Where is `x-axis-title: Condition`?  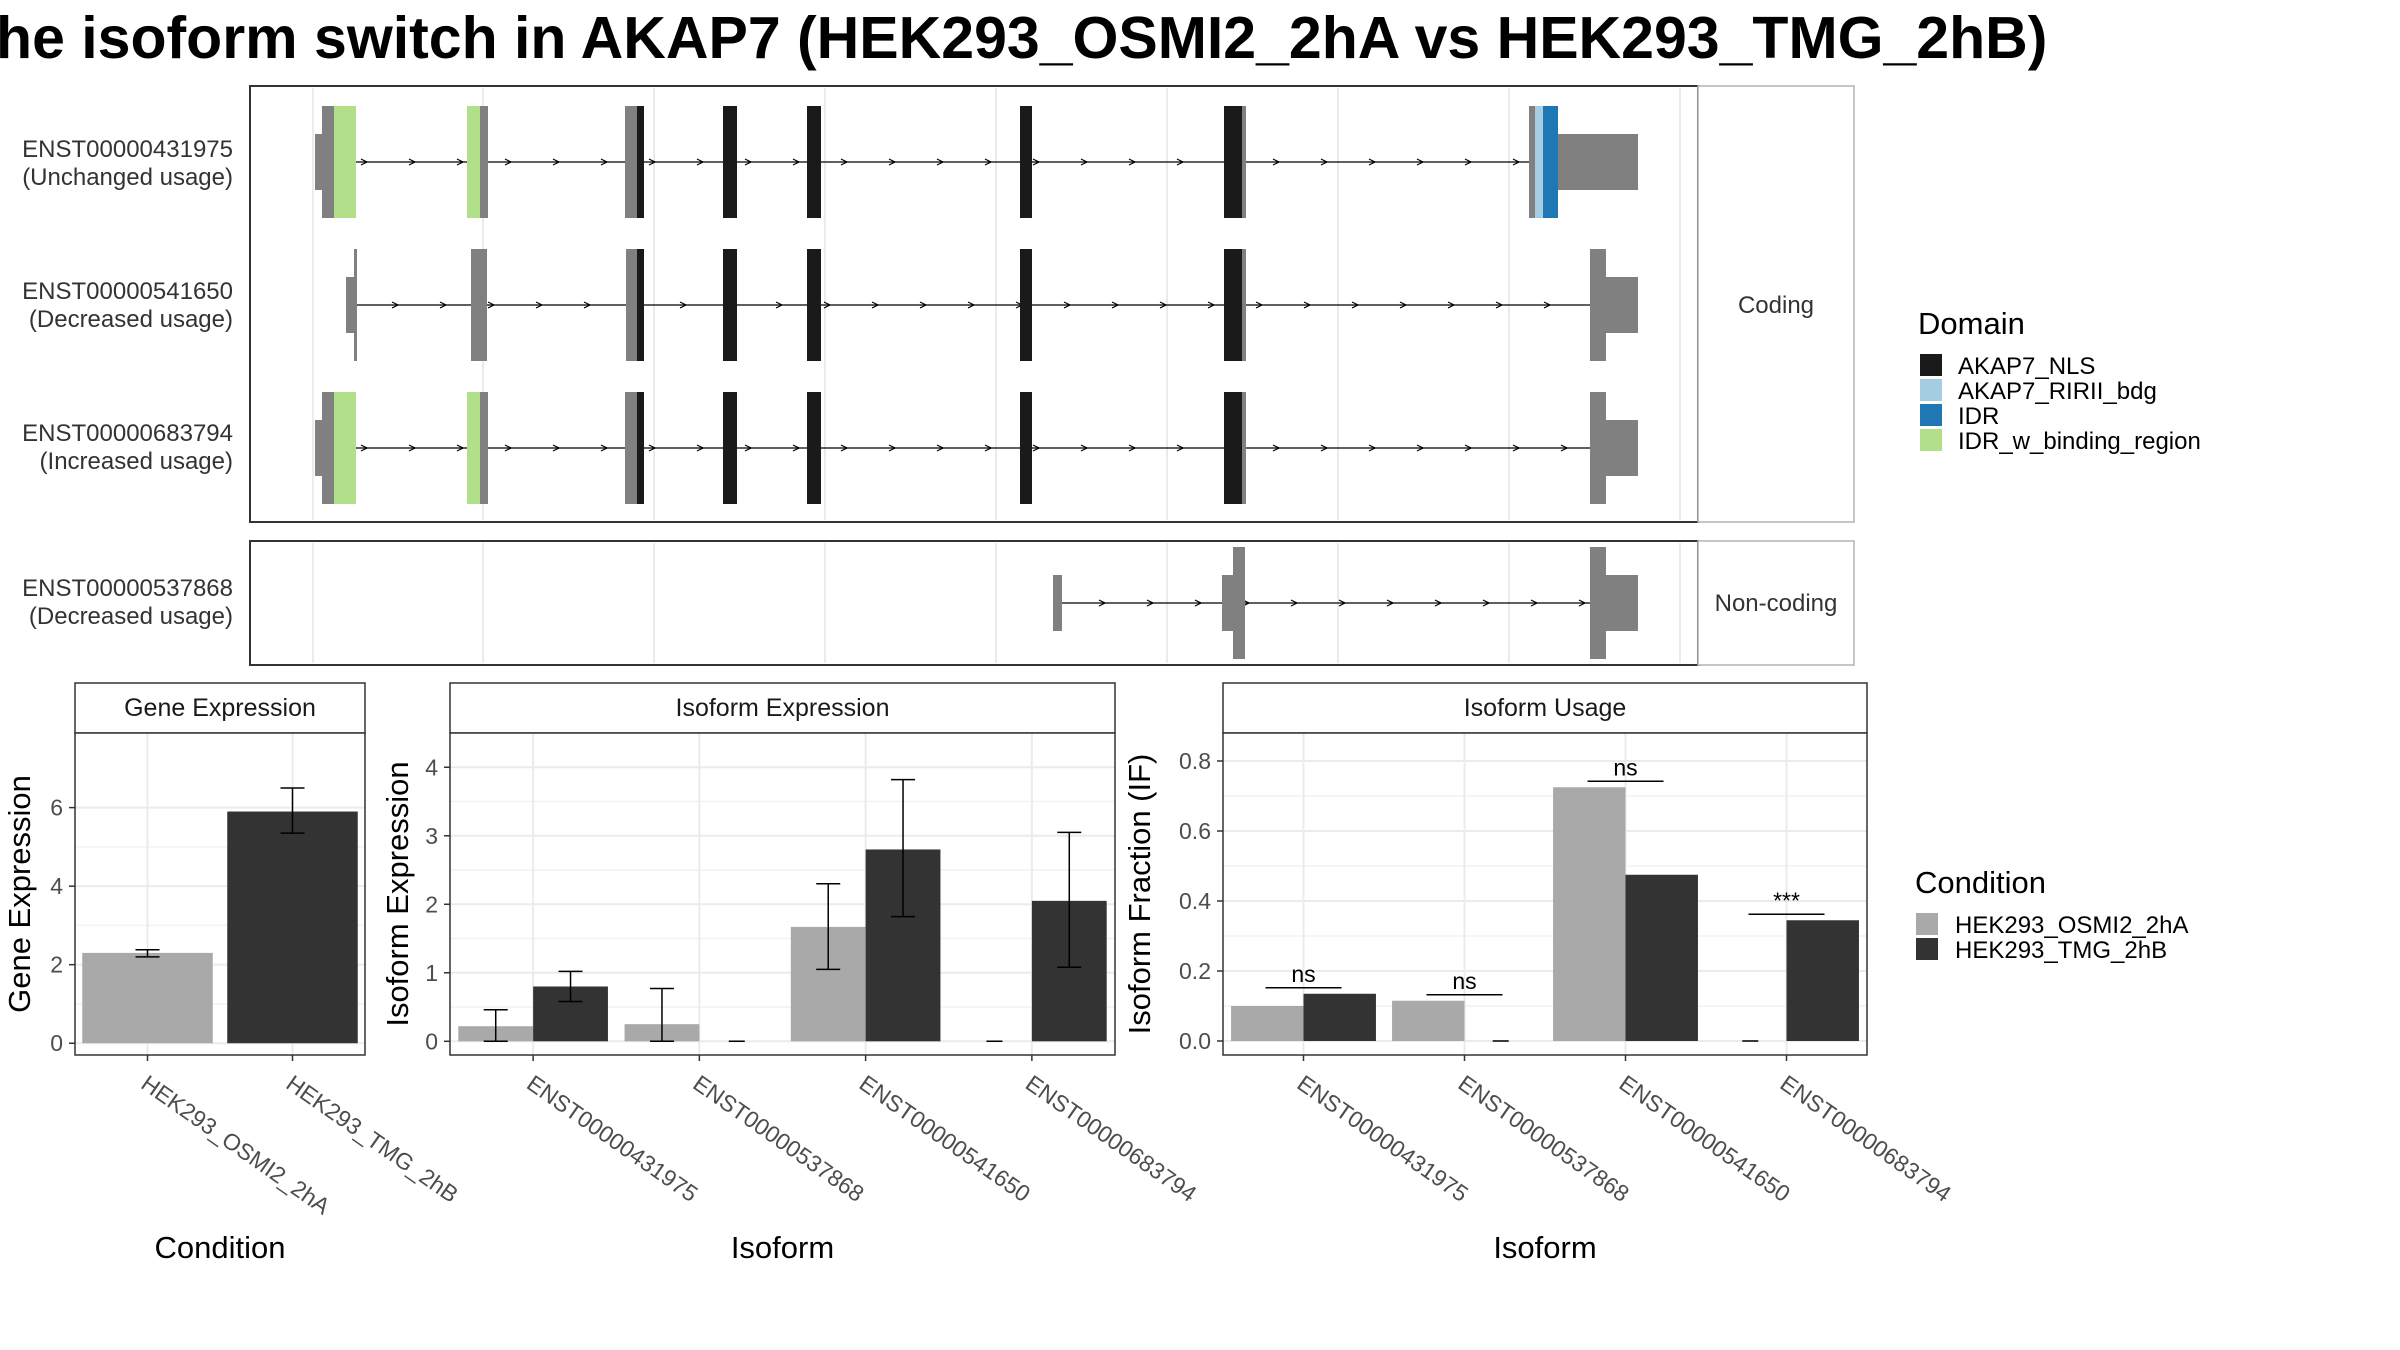
x-axis-title: Condition is located at coordinates (220, 1247).